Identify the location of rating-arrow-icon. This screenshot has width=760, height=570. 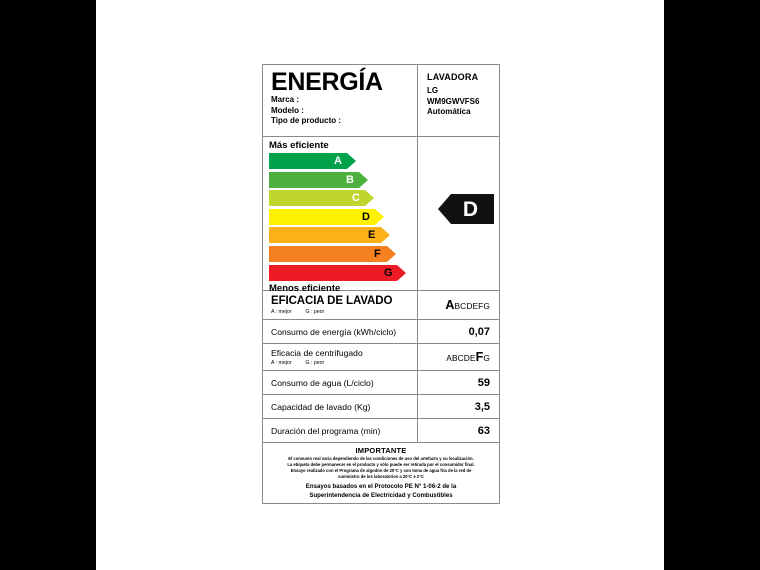
(444, 209).